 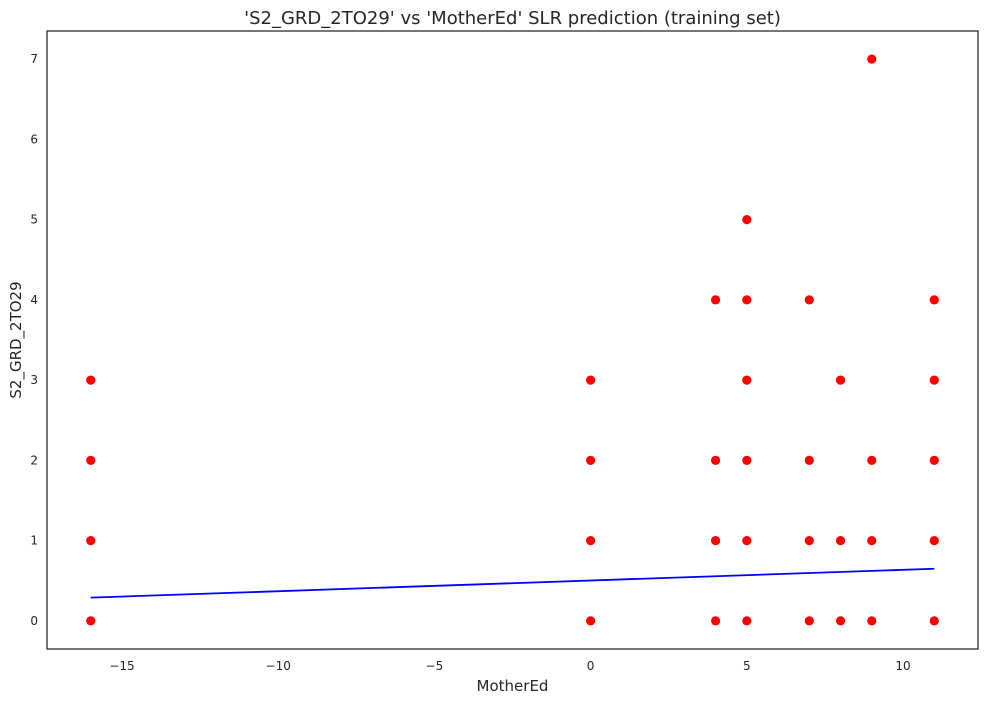 I want to click on y-tick-label: 1, so click(x=34, y=541).